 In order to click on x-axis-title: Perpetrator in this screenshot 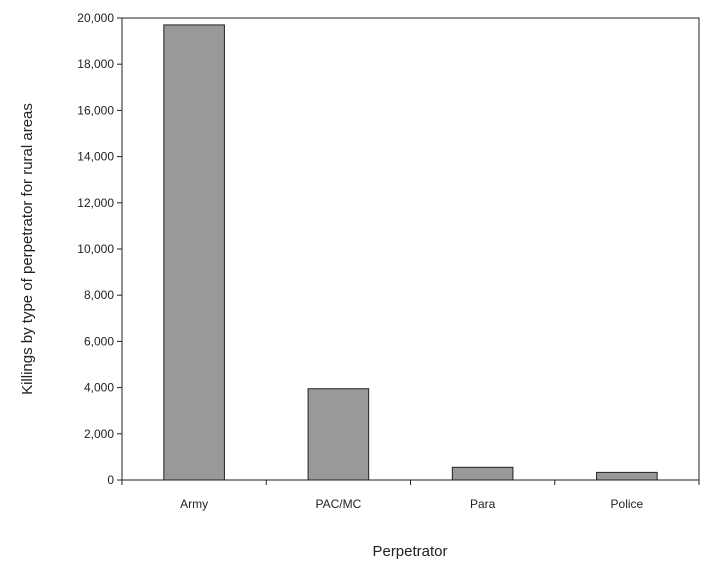, I will do `click(409, 551)`.